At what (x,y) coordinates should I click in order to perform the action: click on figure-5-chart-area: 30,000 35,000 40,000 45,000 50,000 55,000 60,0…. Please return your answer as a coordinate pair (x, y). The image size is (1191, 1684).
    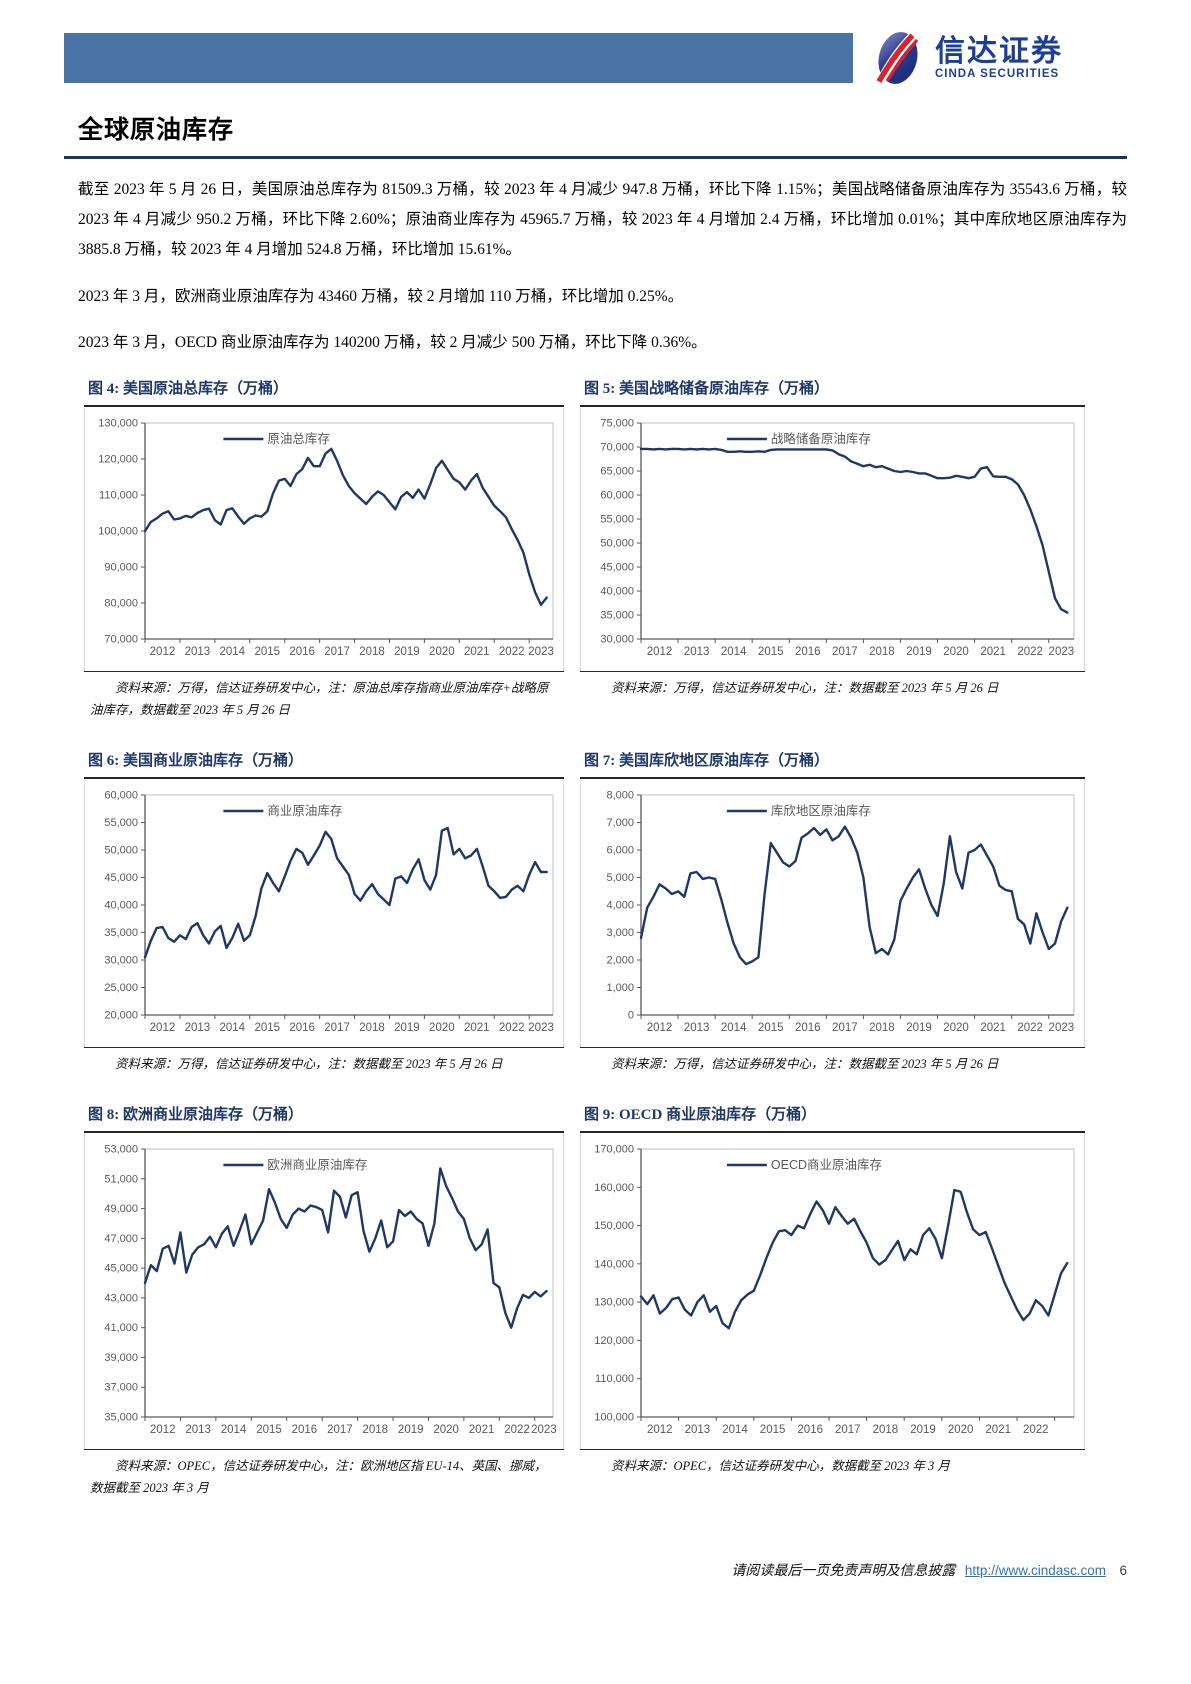
    Looking at the image, I should click on (832, 539).